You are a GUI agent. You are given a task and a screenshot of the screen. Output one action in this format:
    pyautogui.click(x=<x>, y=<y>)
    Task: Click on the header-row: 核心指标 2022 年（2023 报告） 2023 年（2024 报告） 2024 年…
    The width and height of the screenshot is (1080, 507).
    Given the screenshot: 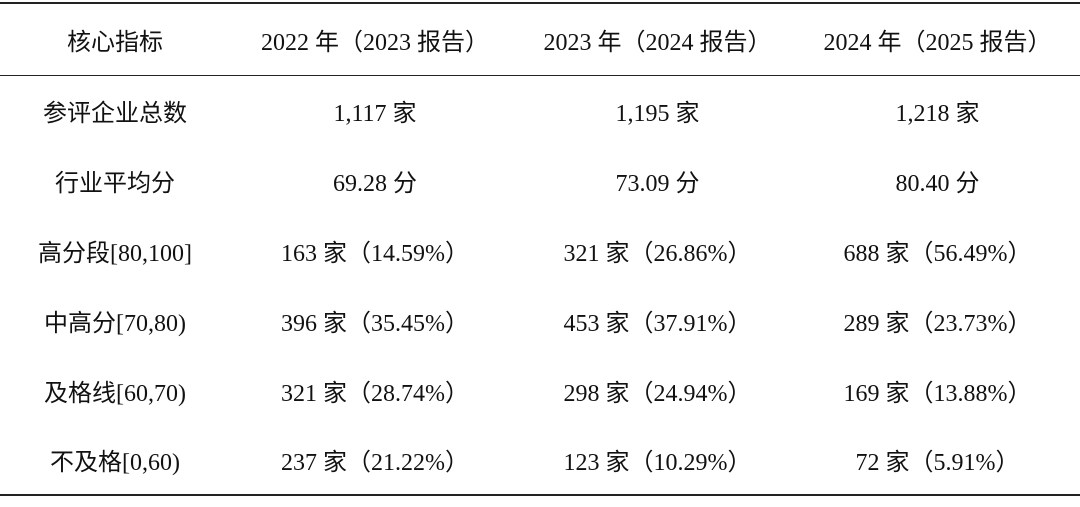 What is the action you would take?
    pyautogui.click(x=540, y=39)
    